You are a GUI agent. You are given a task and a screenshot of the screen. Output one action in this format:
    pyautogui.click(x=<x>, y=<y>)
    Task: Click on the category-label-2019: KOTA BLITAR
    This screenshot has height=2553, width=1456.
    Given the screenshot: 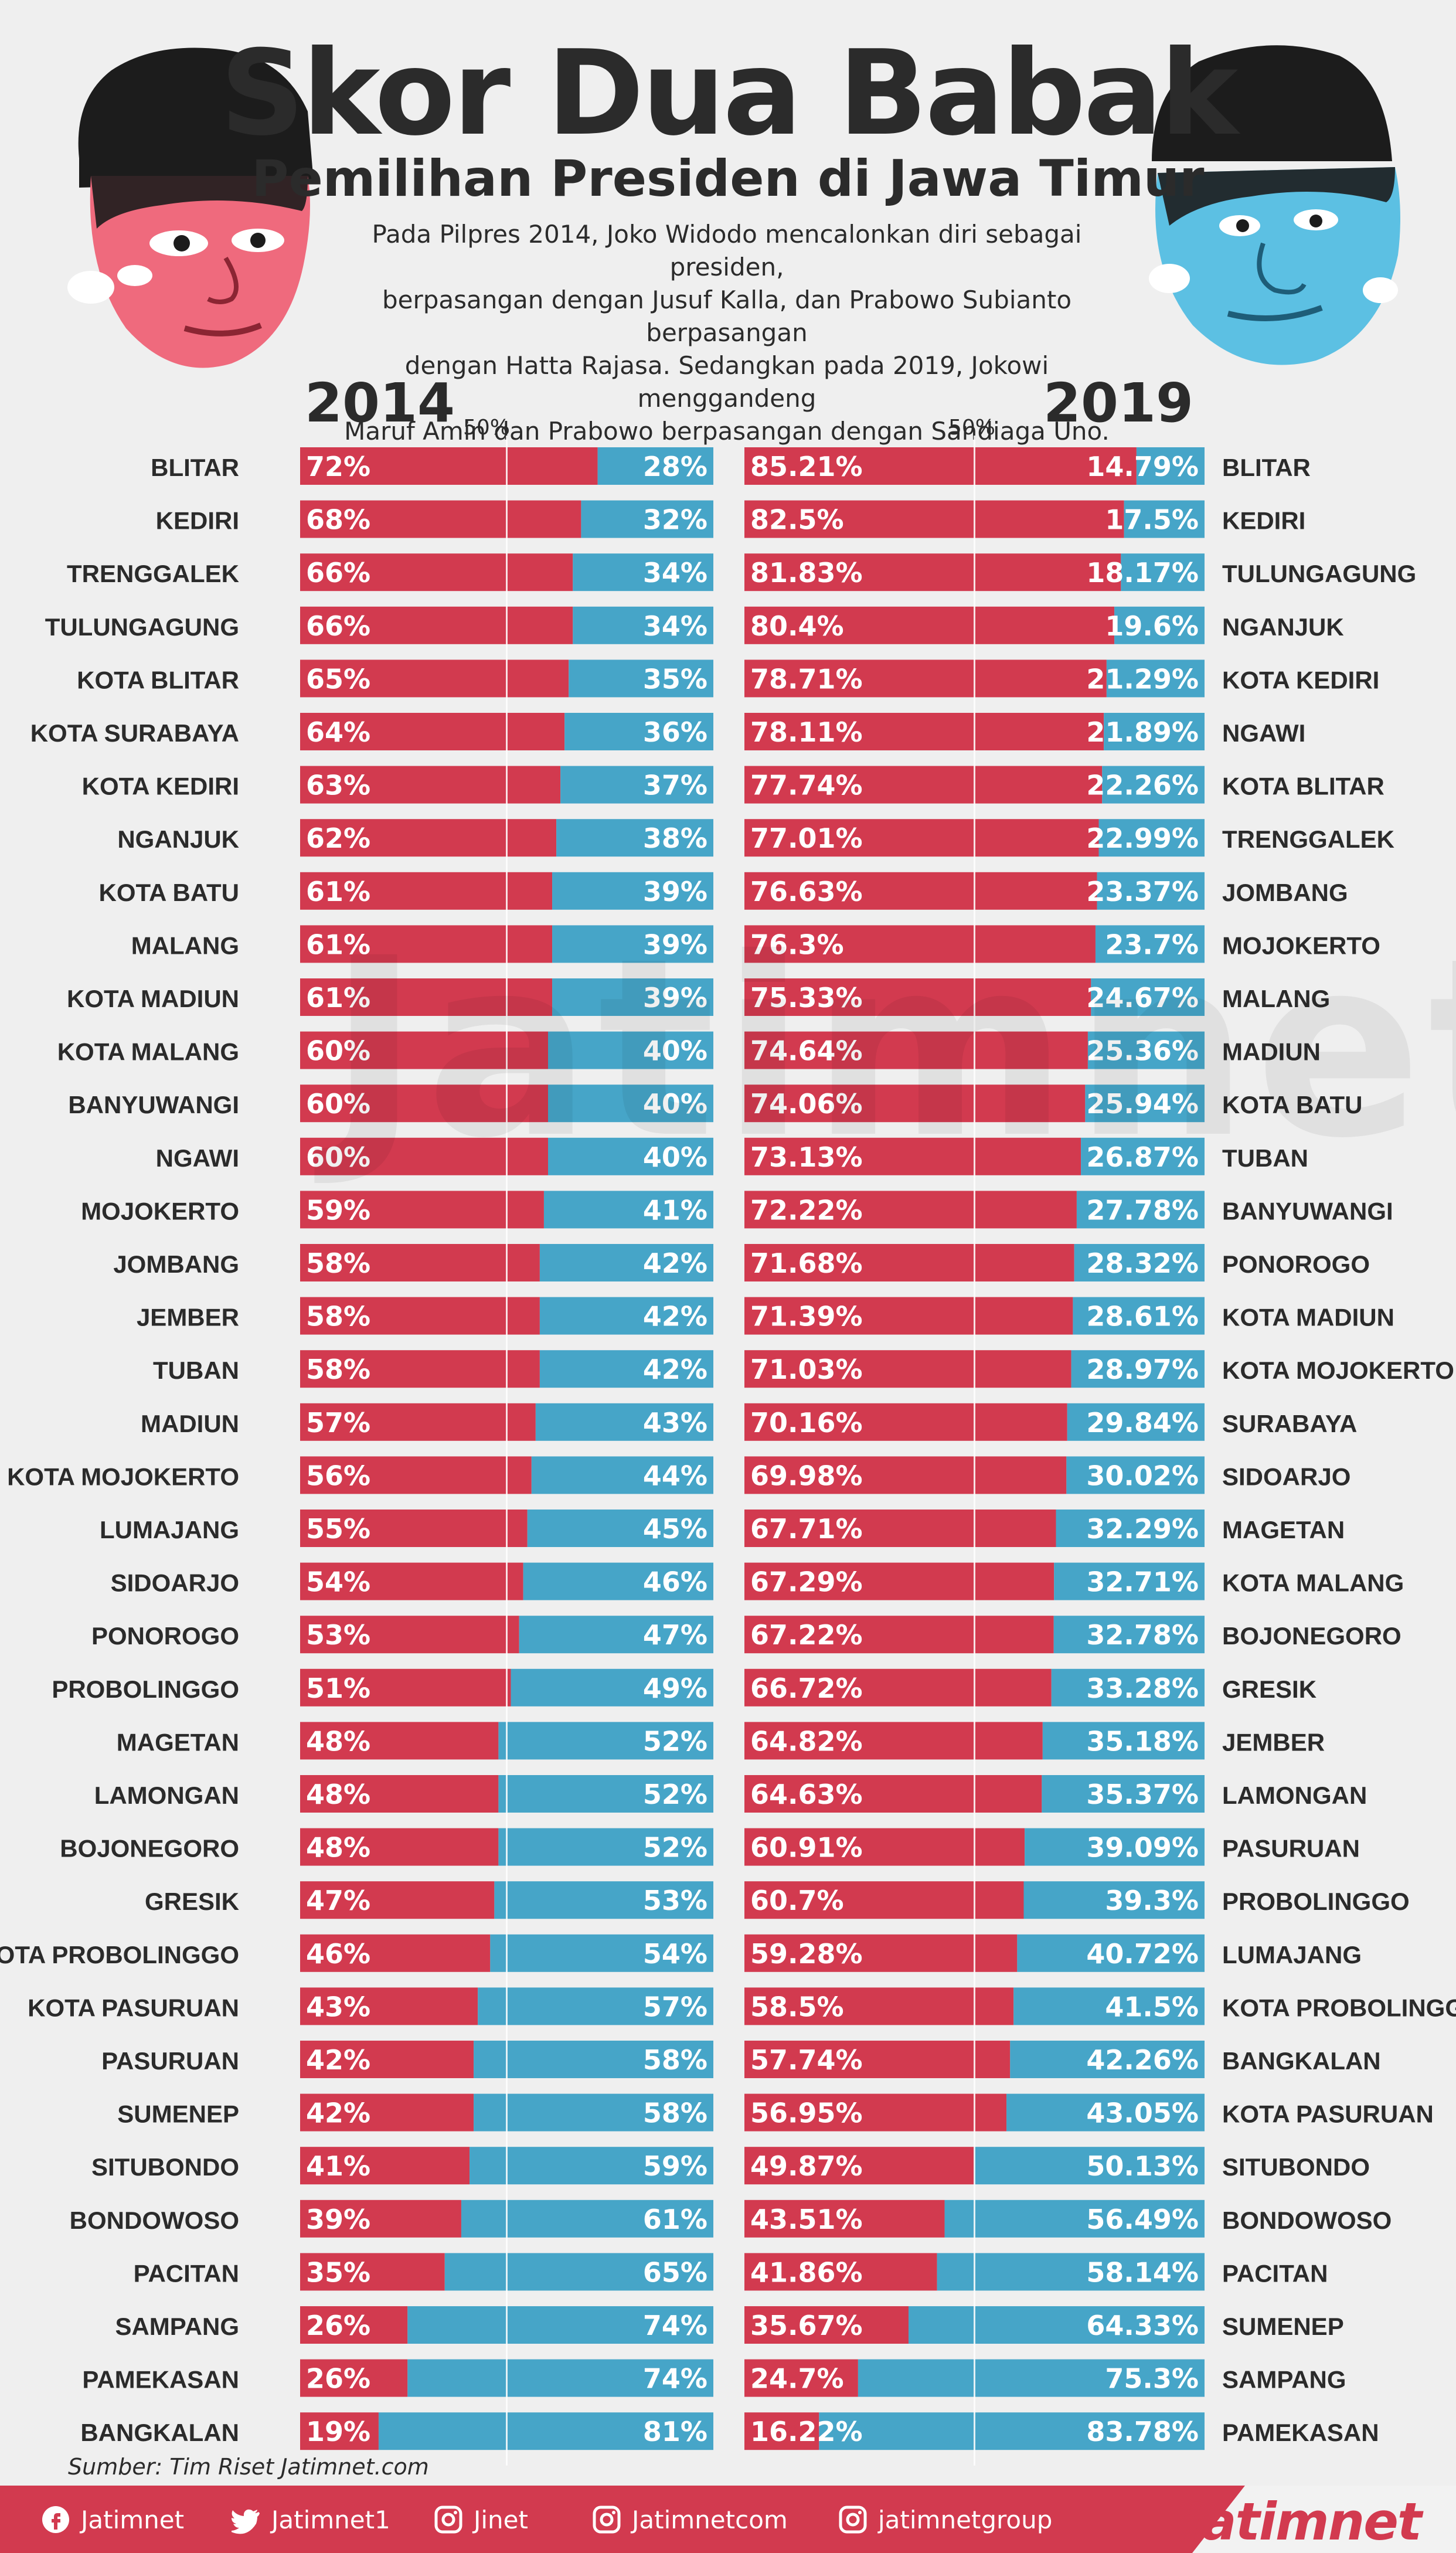 What is the action you would take?
    pyautogui.click(x=1303, y=787)
    